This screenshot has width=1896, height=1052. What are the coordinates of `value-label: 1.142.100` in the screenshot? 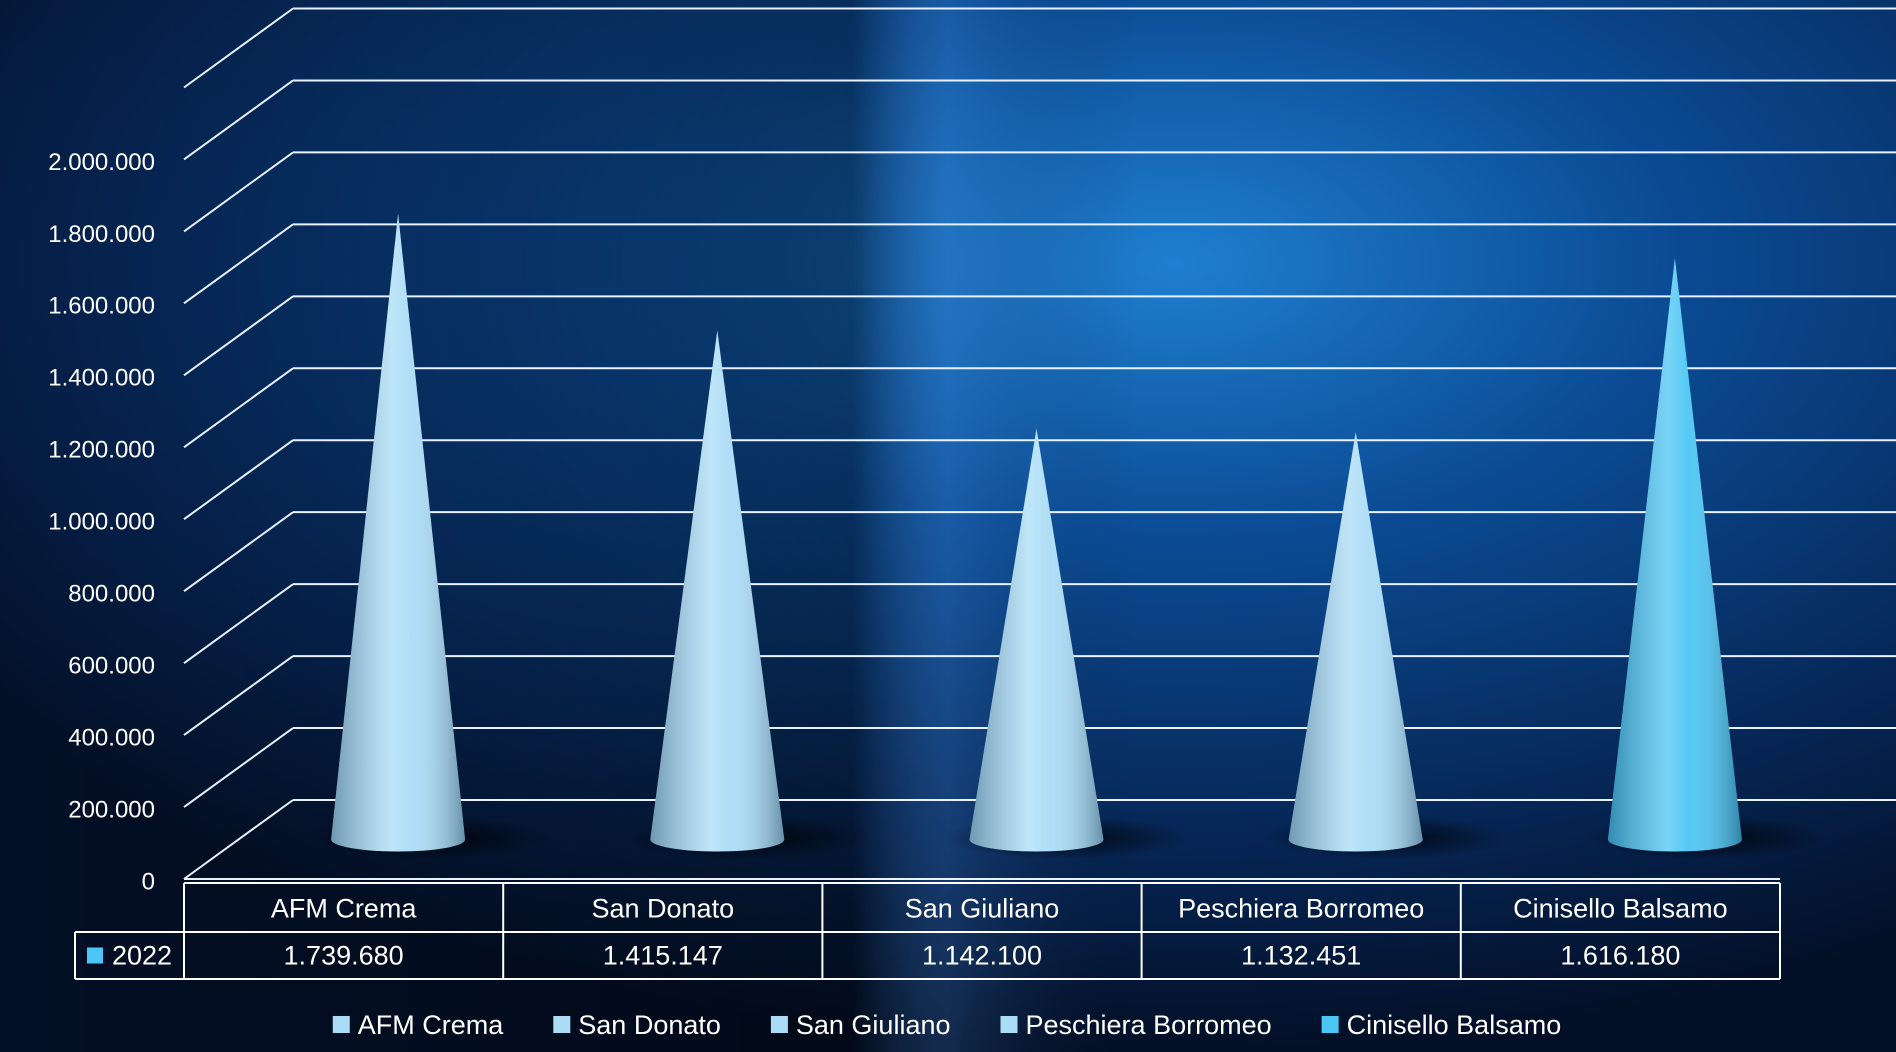 It's located at (982, 956).